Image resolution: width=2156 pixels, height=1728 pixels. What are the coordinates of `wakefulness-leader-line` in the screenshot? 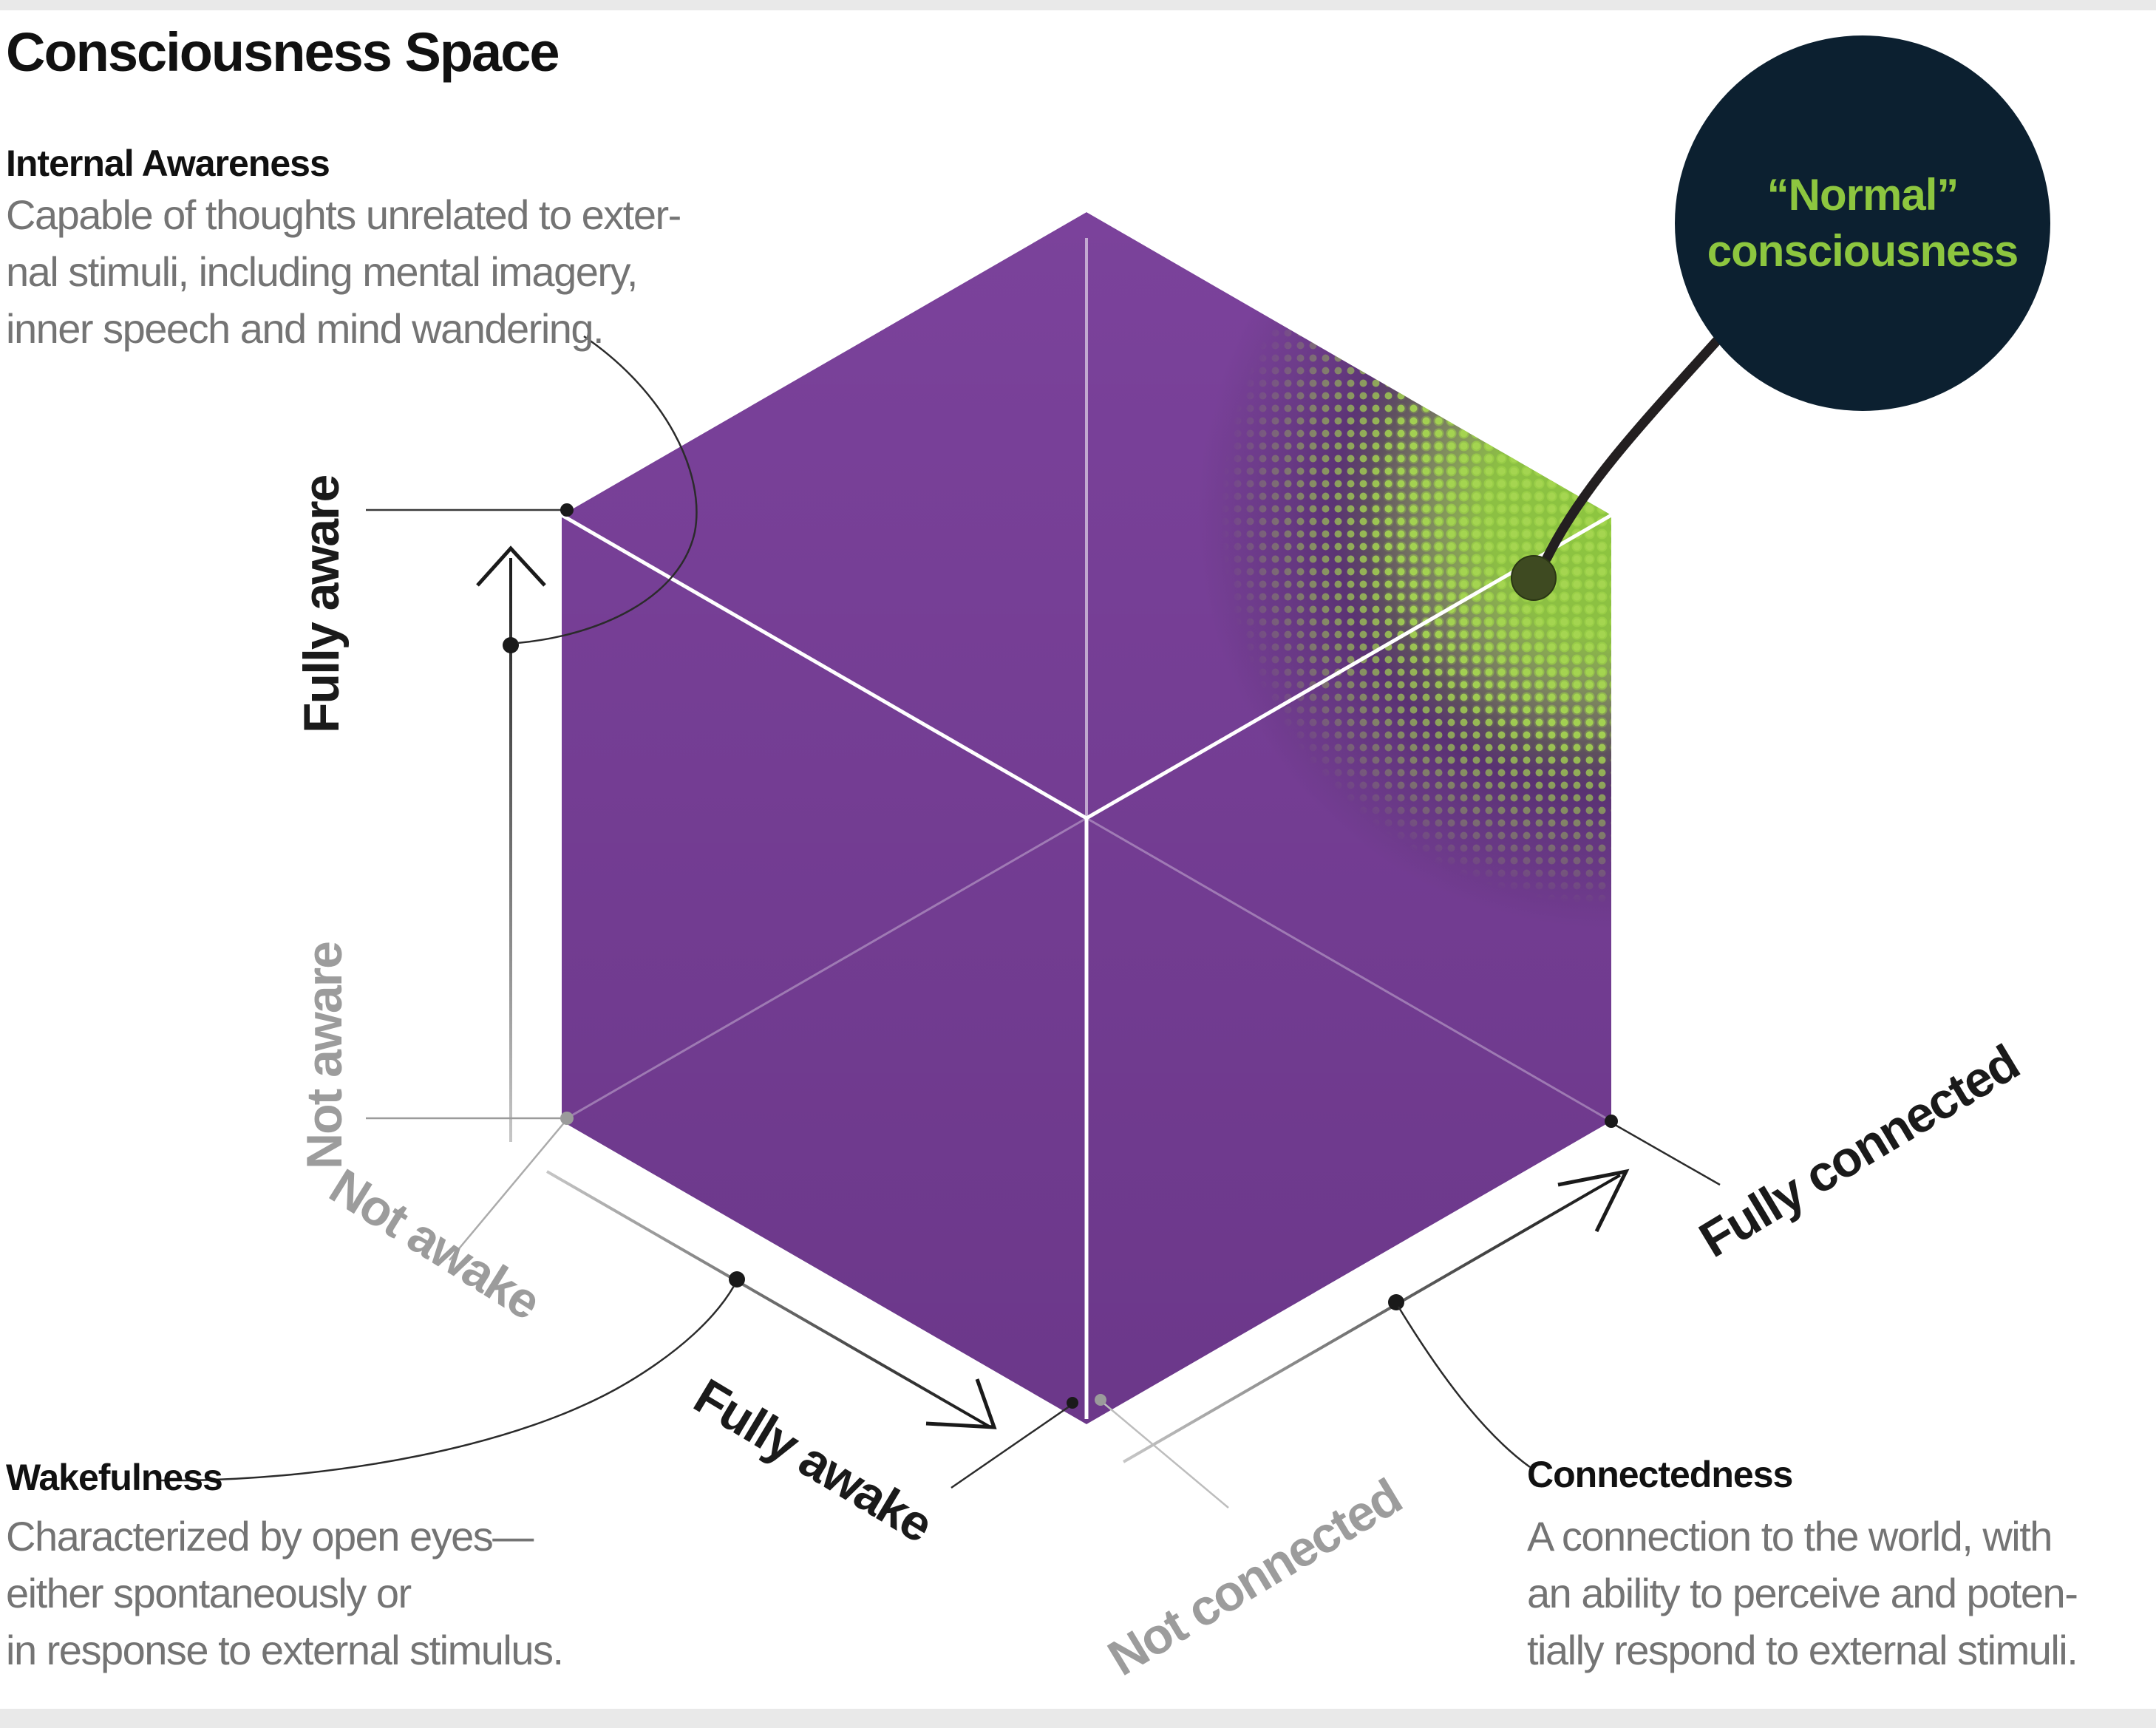 It's located at (446, 1383).